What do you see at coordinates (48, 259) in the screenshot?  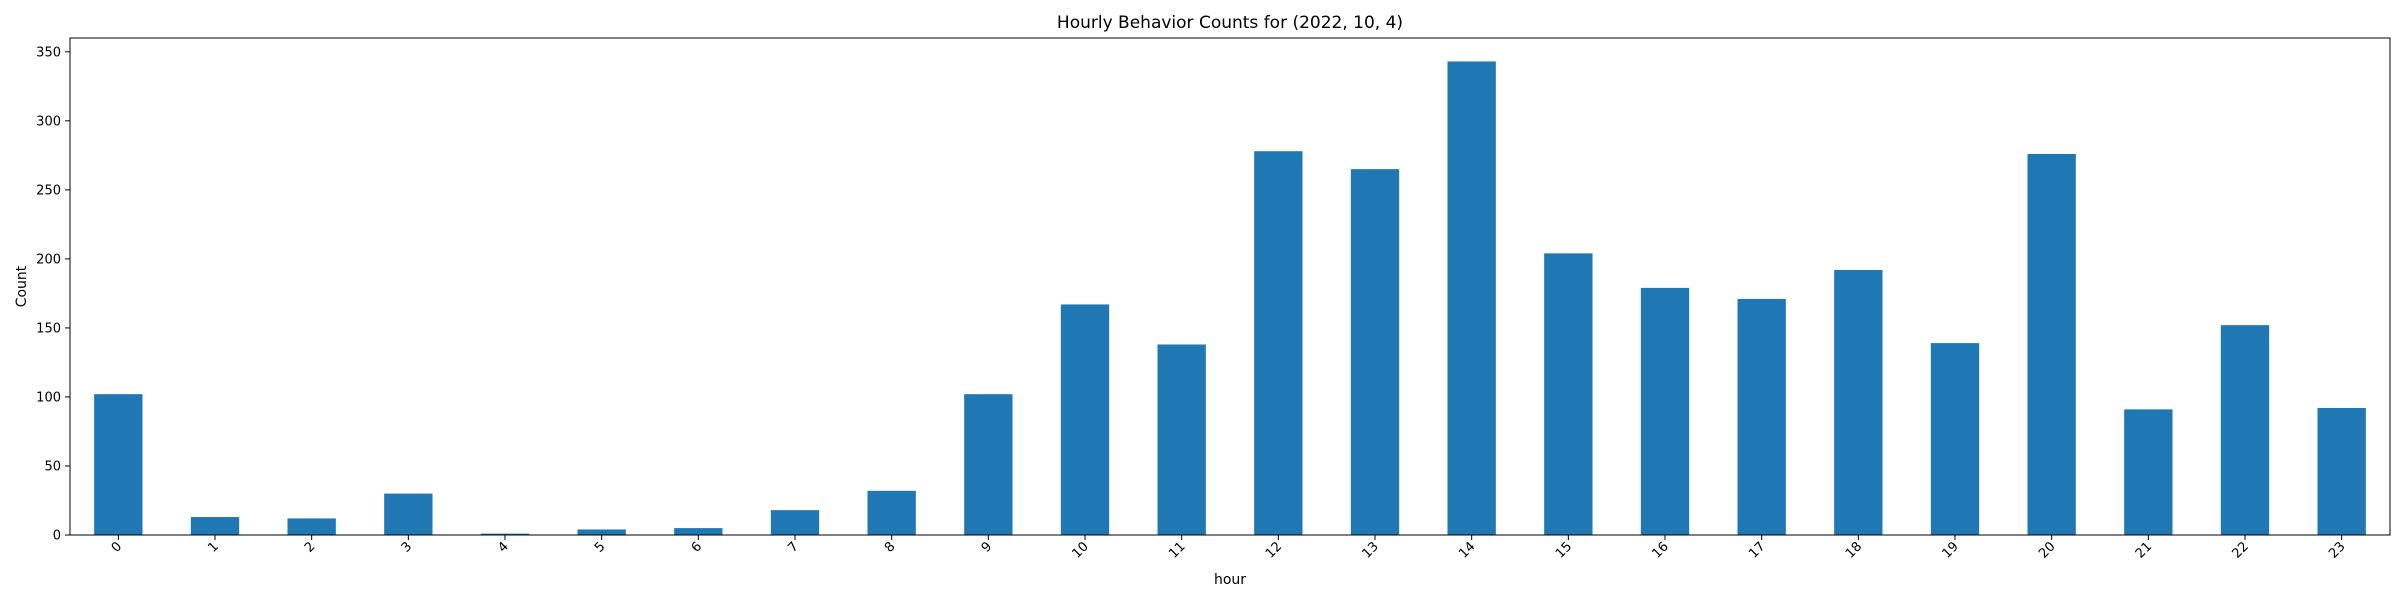 I see `y-tick-label: 200` at bounding box center [48, 259].